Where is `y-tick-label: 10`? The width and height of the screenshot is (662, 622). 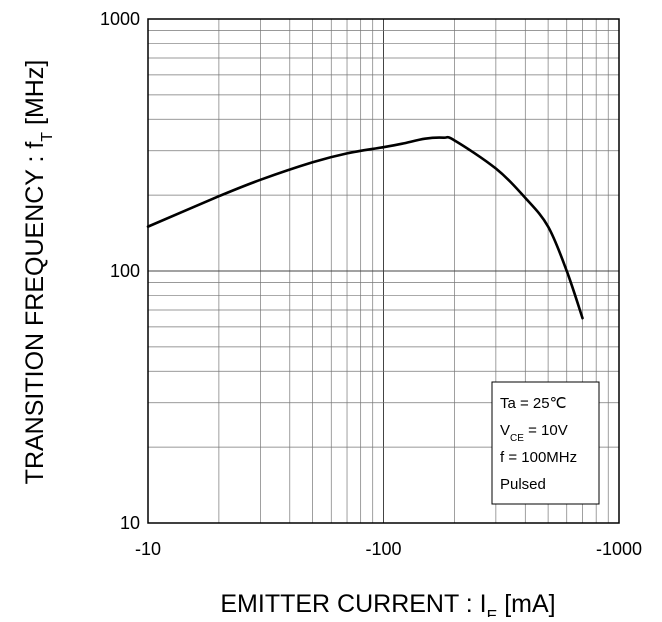
y-tick-label: 10 is located at coordinates (130, 523).